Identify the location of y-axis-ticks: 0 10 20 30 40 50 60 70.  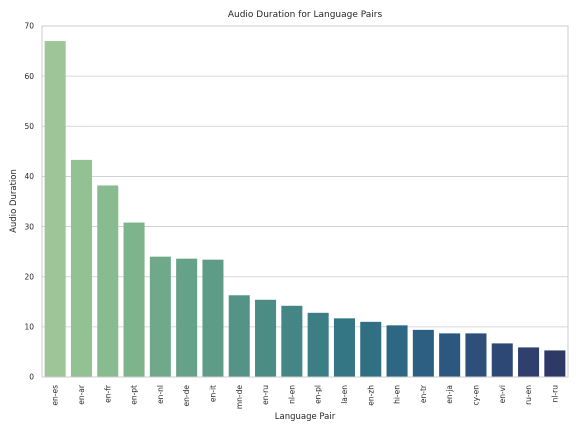
(29, 202).